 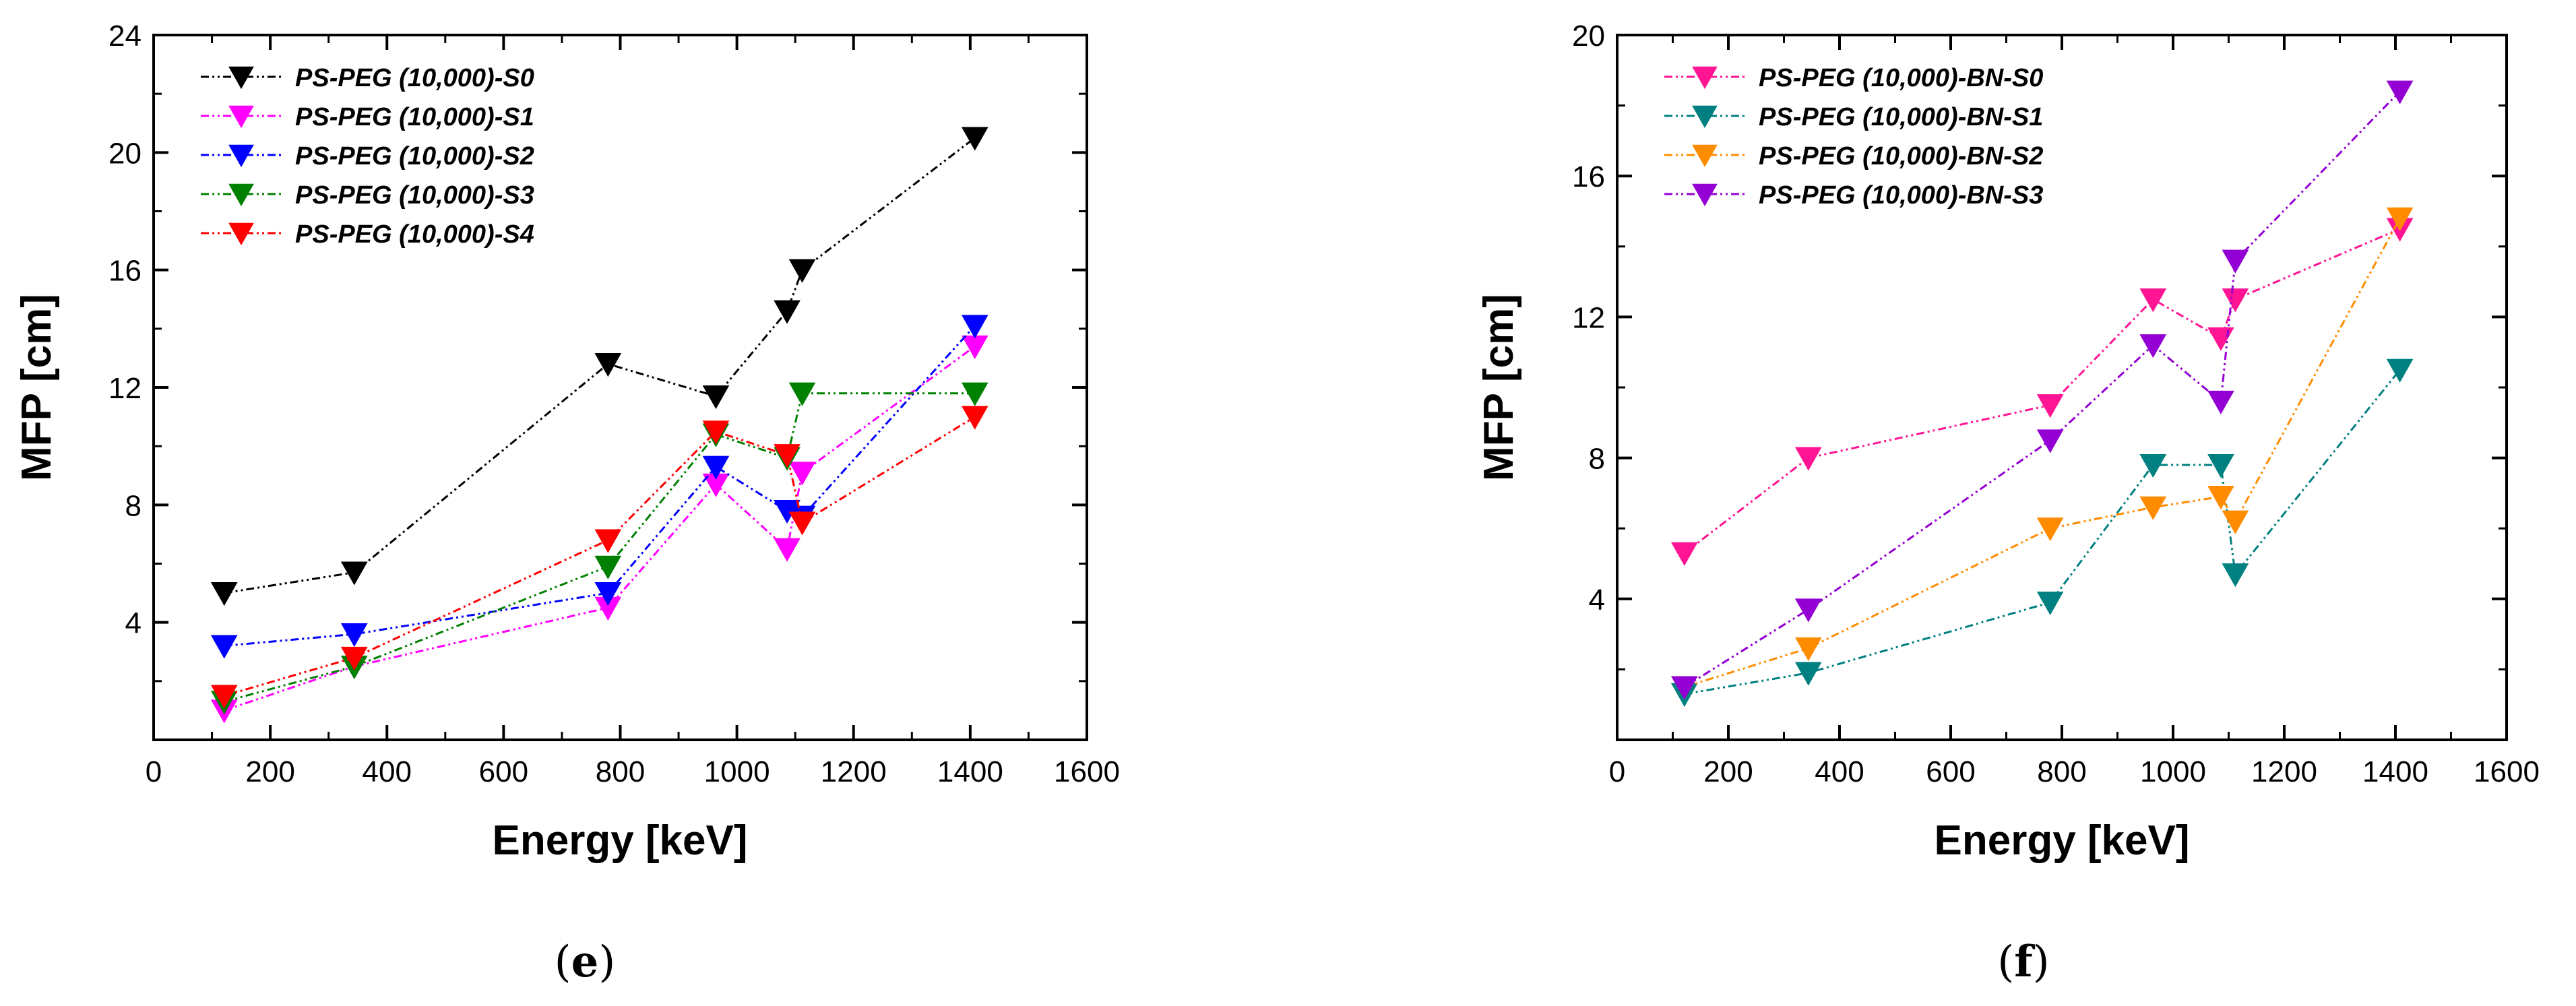 What do you see at coordinates (414, 156) in the screenshot?
I see `chart-e-legend-2-label: PS-PEG (10,000)-S2` at bounding box center [414, 156].